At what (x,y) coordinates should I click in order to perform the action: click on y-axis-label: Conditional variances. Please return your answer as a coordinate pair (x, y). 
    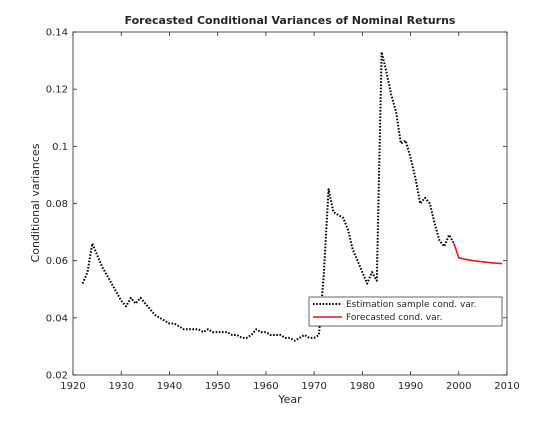
    Looking at the image, I should click on (35, 202).